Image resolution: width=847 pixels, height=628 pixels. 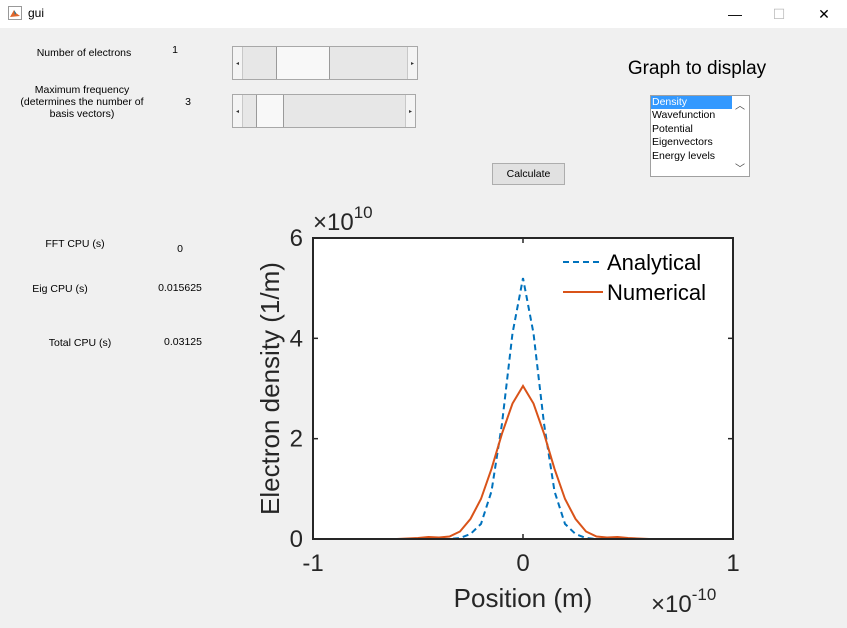 I want to click on scroll-down-icon: ﹀, so click(x=740, y=169).